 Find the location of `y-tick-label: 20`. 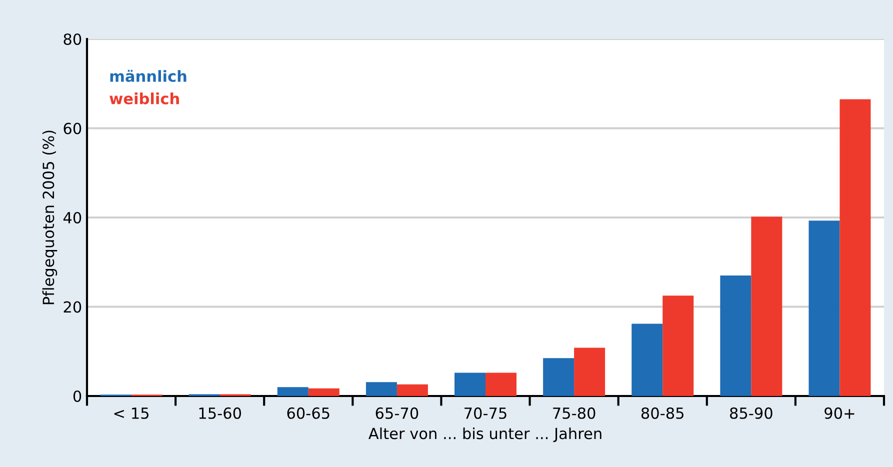

y-tick-label: 20 is located at coordinates (73, 307).